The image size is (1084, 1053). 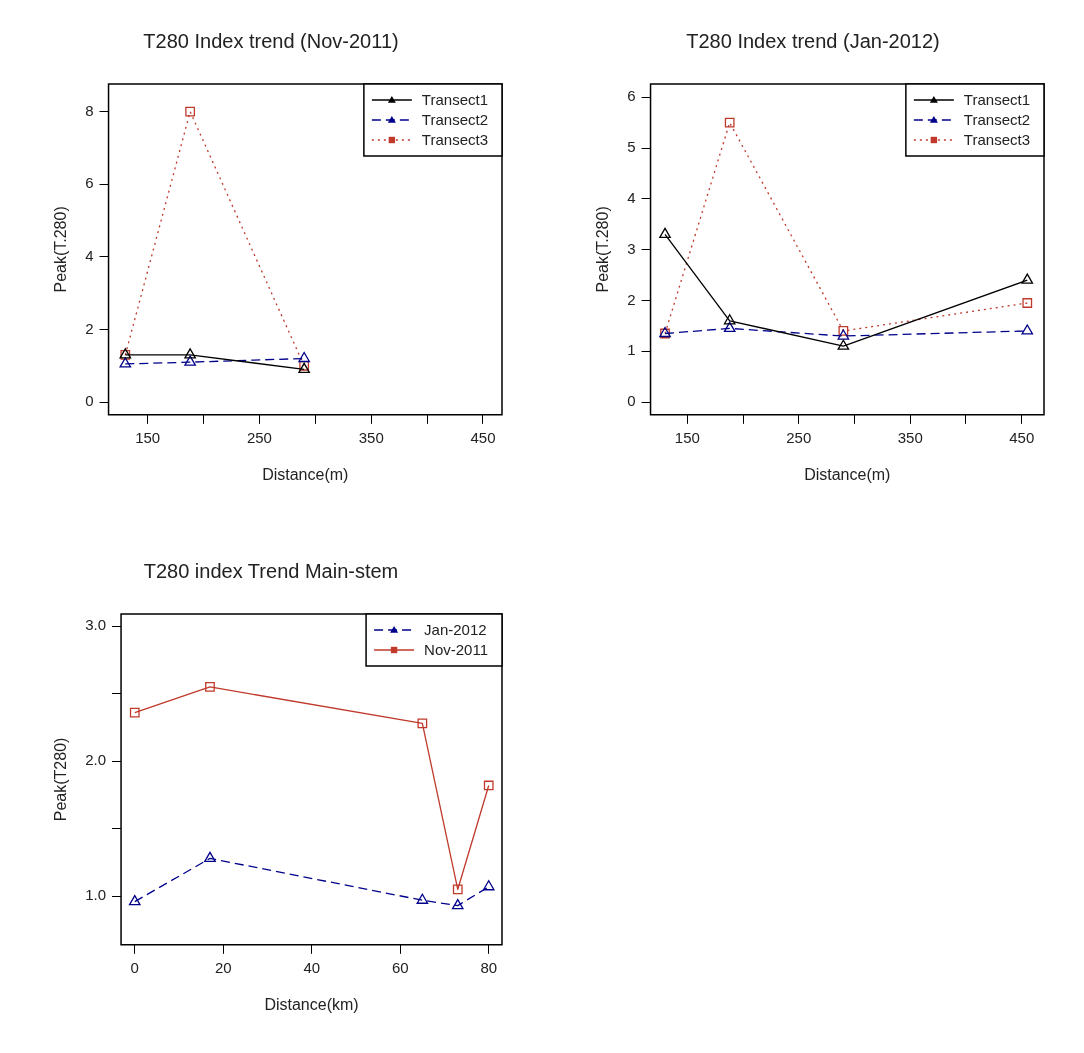 I want to click on y-tick-label: 3, so click(x=631, y=248).